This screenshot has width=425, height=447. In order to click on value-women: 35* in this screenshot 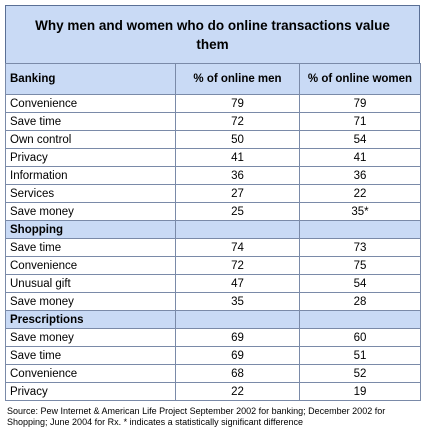, I will do `click(360, 211)`.